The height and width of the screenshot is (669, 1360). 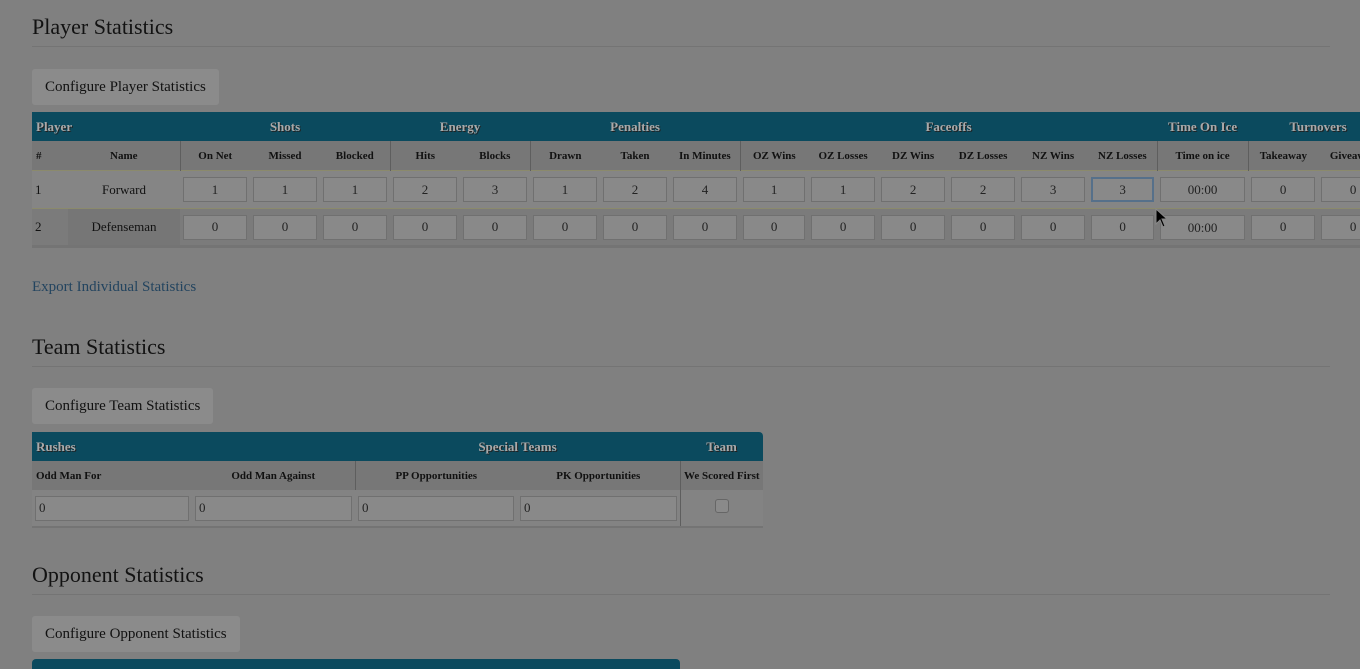 I want to click on group-shots: Shots, so click(x=285, y=126).